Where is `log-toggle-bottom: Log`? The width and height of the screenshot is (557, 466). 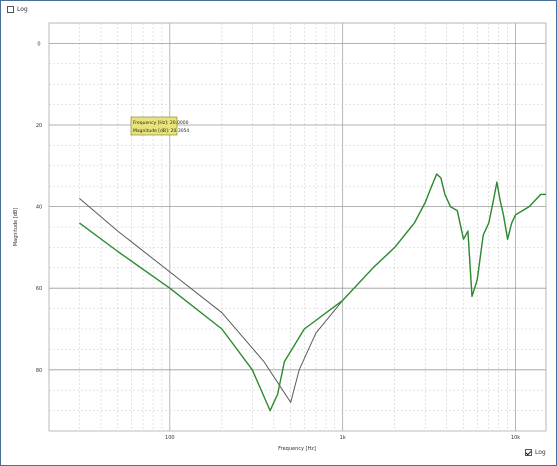
log-toggle-bottom: Log is located at coordinates (535, 452).